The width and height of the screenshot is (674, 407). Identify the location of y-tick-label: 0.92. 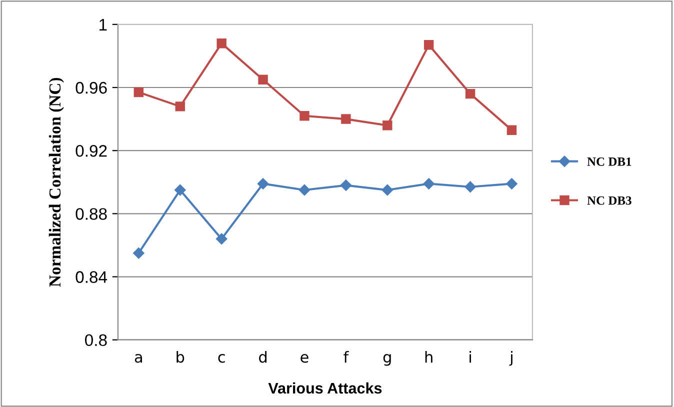
(91, 150).